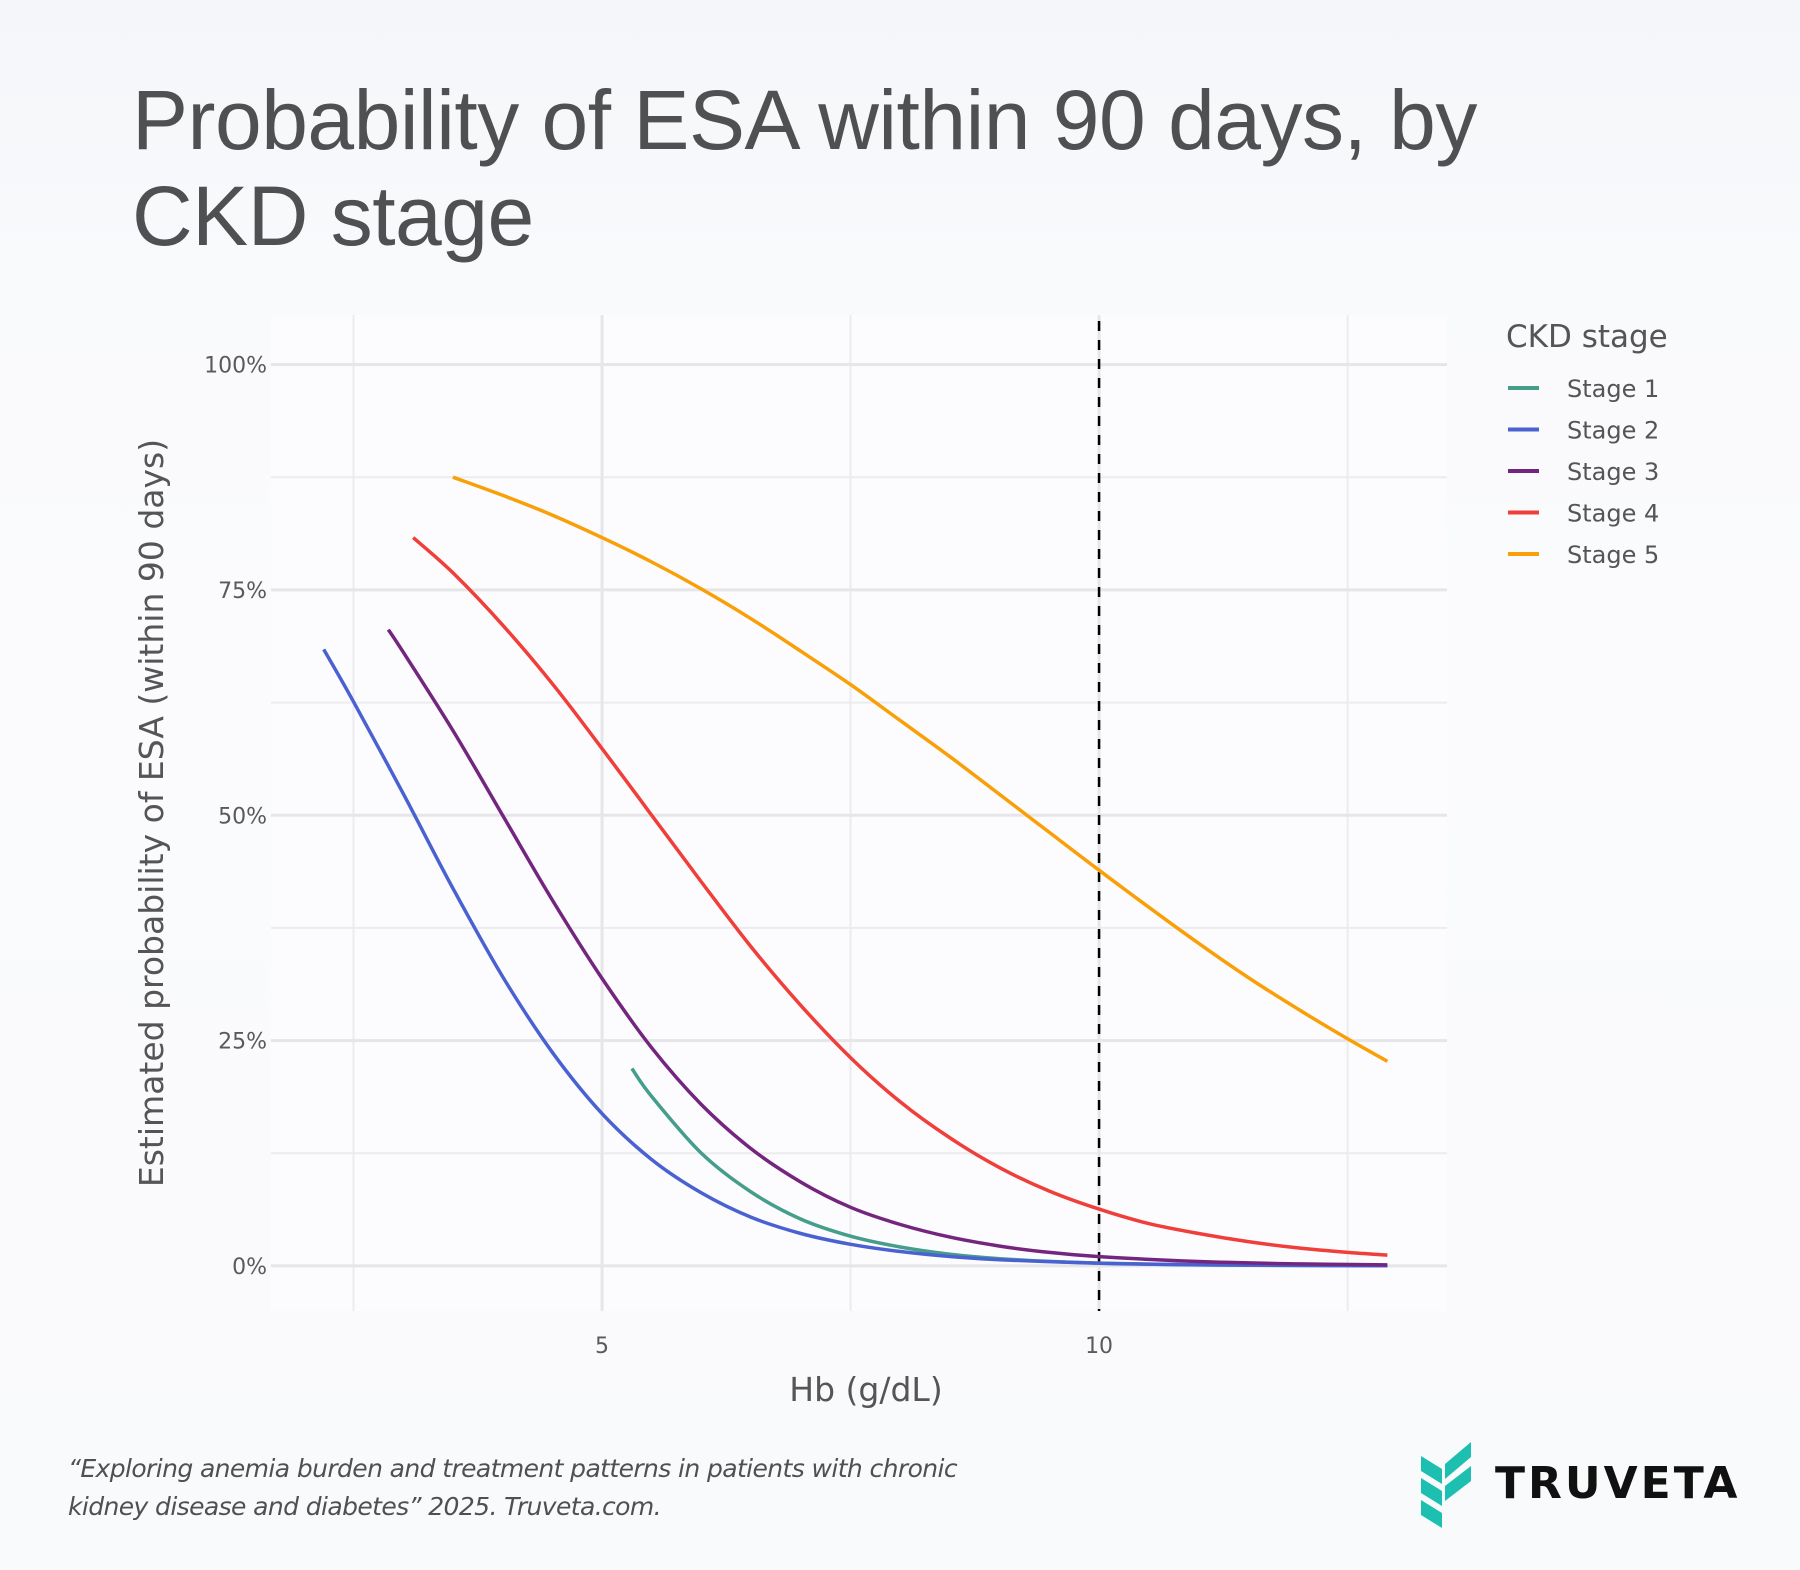 The width and height of the screenshot is (1800, 1570). I want to click on truveta-leaf-icon, so click(1446, 1485).